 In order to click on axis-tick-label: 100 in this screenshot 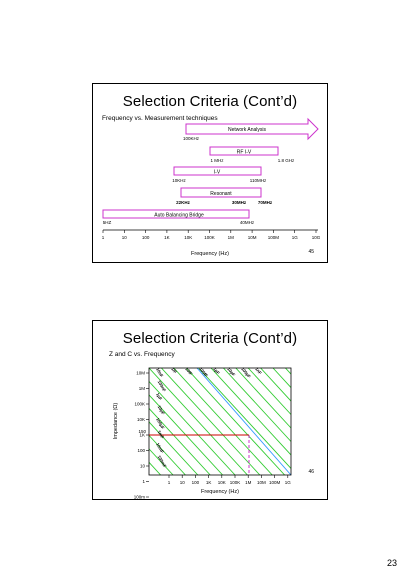, I will do `click(146, 237)`.